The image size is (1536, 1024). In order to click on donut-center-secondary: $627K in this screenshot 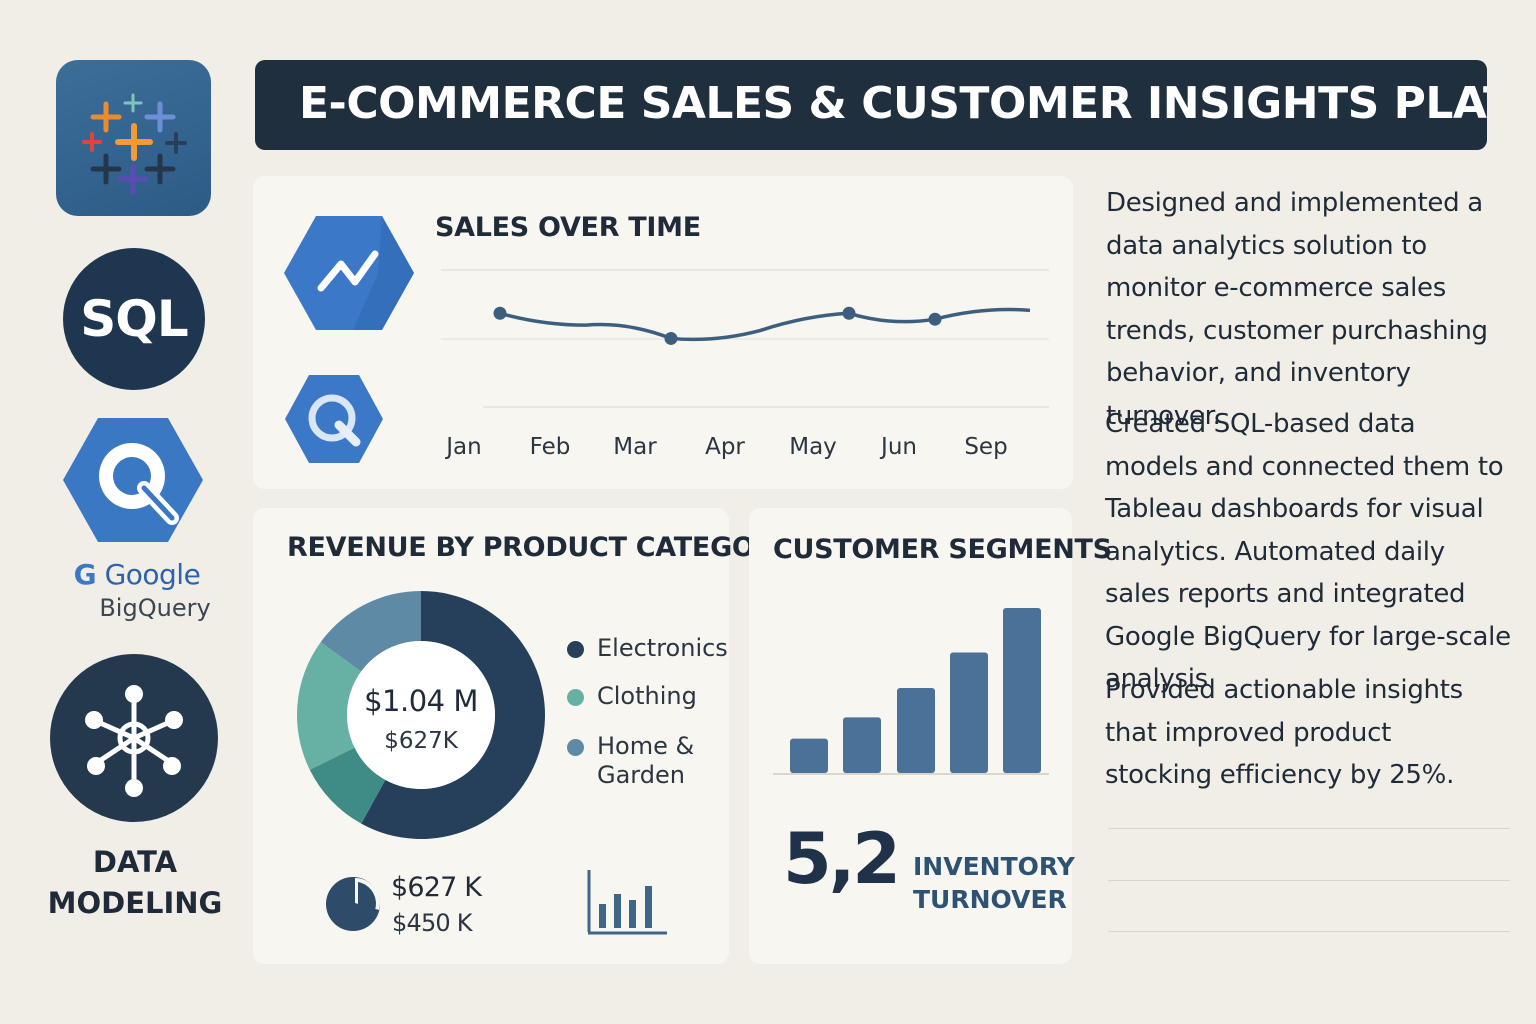, I will do `click(421, 741)`.